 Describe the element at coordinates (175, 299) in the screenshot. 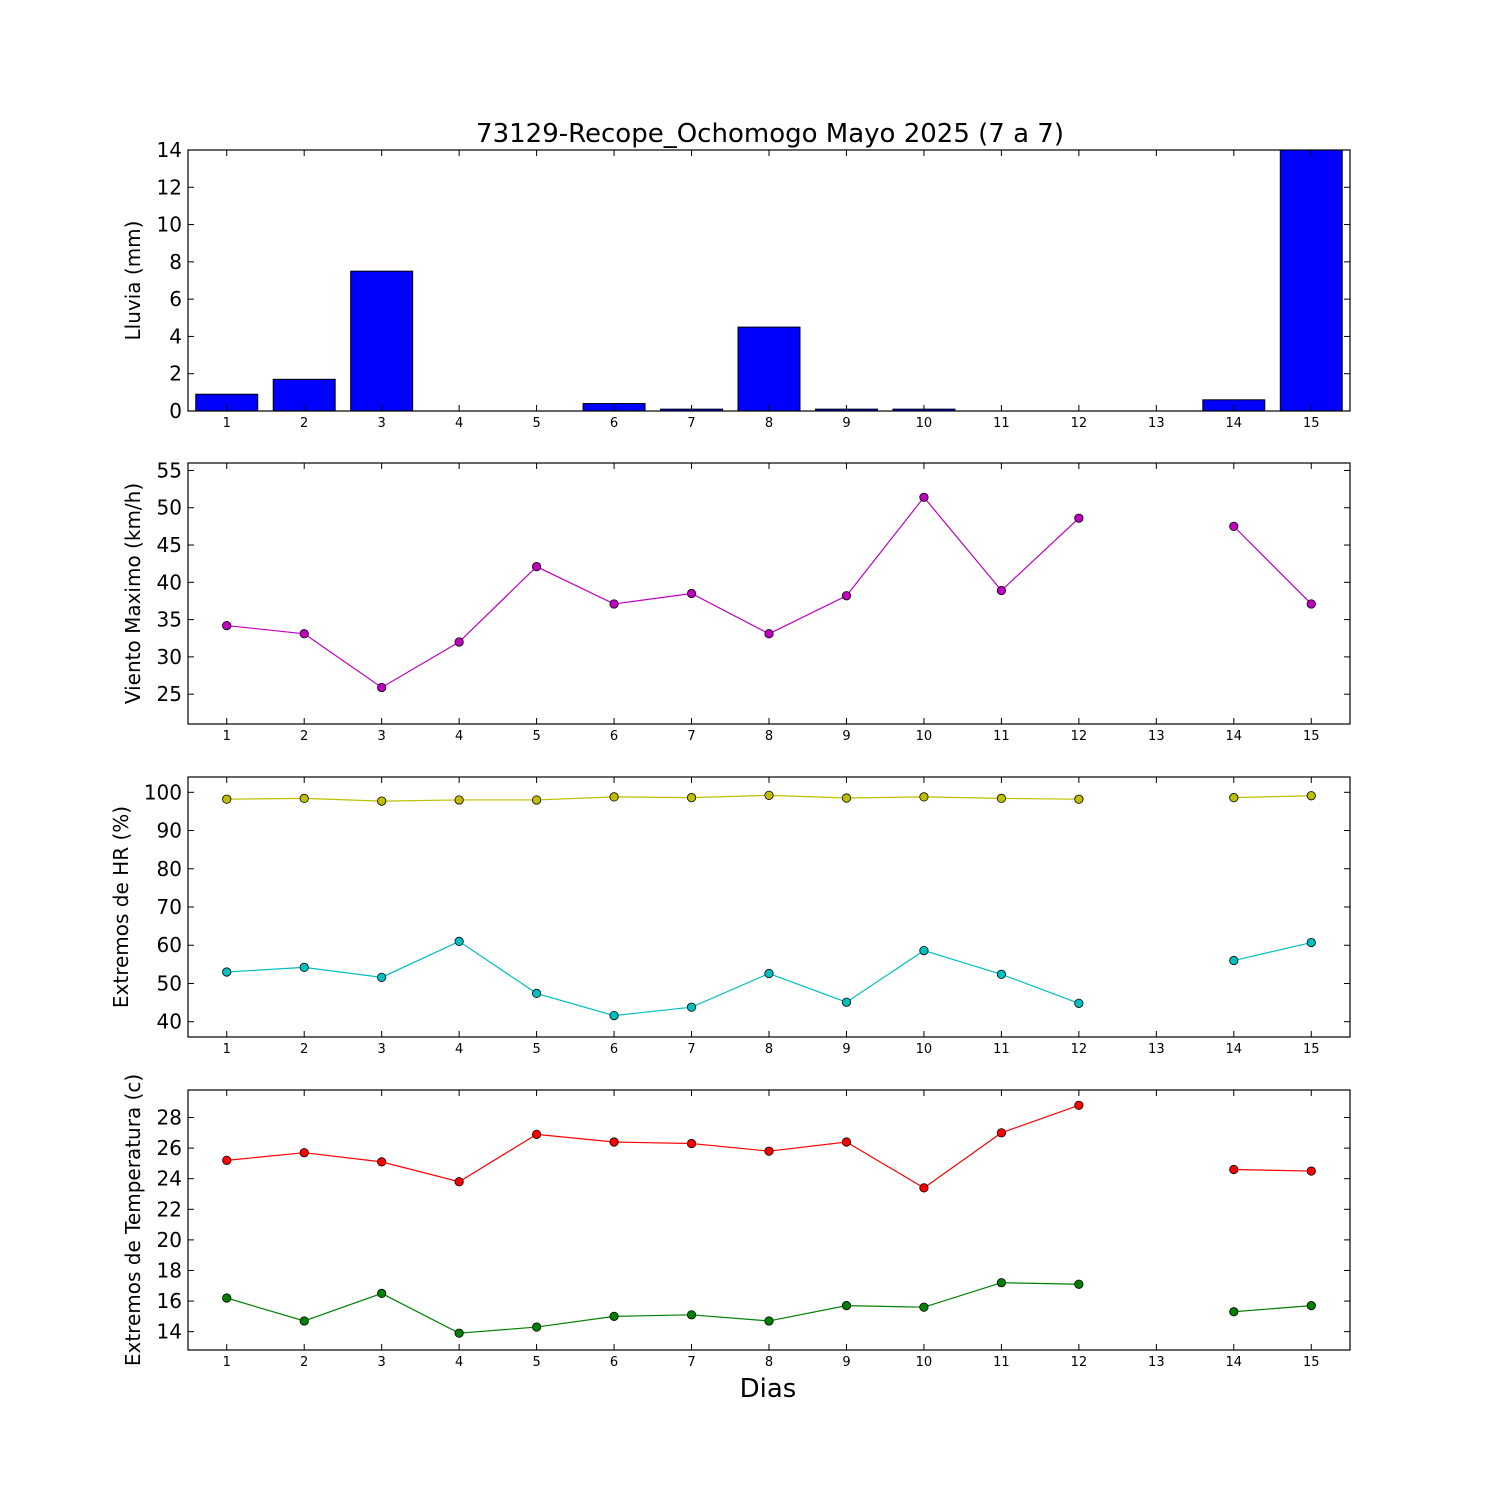

I see `y-tick-label: 6` at that location.